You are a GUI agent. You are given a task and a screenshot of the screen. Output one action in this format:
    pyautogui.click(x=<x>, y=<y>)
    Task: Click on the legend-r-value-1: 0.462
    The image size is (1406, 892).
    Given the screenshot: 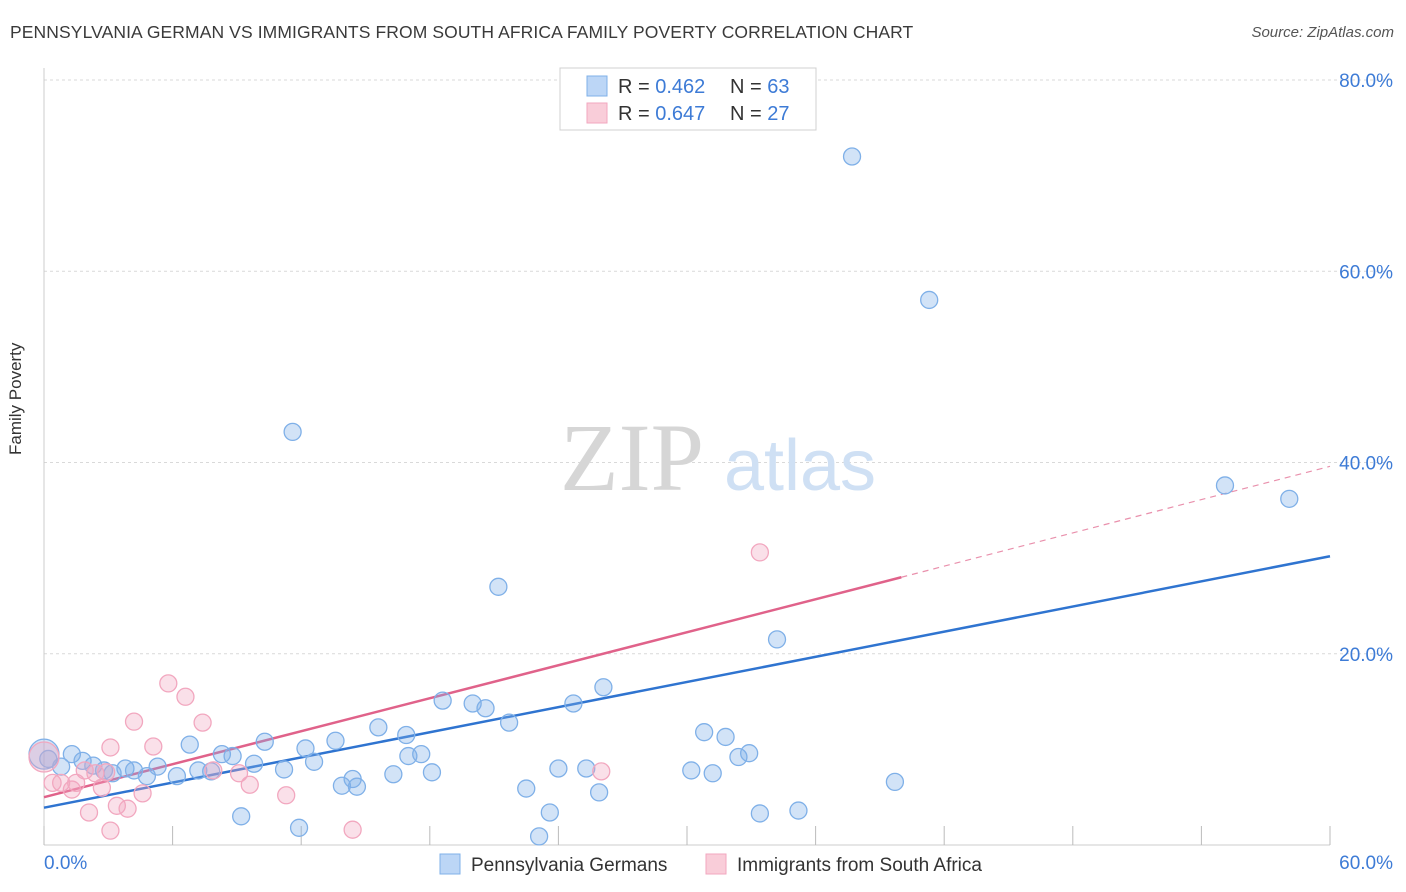 What is the action you would take?
    pyautogui.click(x=680, y=87)
    